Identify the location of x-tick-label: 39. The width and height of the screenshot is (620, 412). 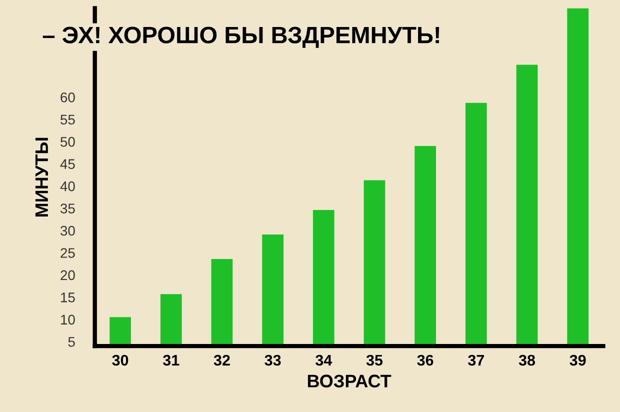
(578, 360).